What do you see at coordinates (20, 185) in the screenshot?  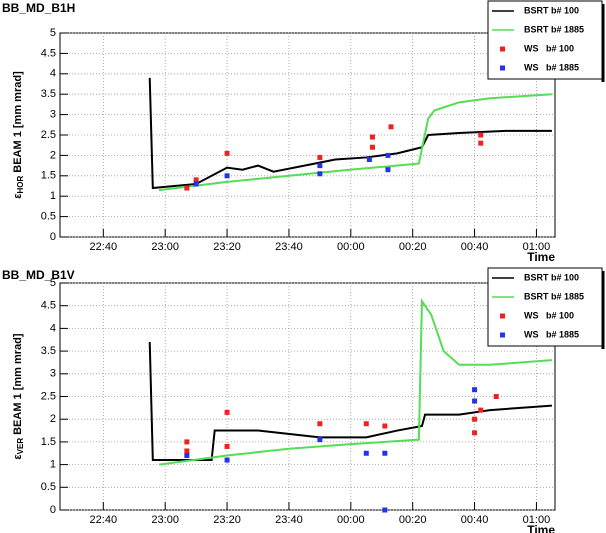 I see `y-label-sub: HOR` at bounding box center [20, 185].